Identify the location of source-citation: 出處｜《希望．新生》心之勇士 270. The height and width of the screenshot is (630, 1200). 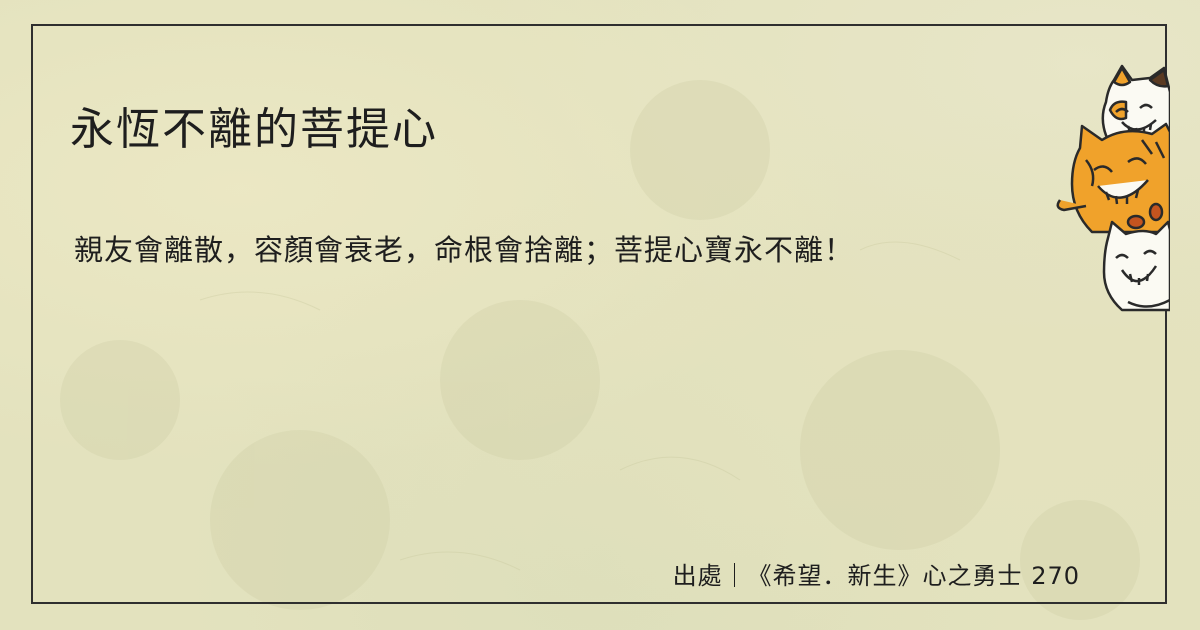
(876, 576).